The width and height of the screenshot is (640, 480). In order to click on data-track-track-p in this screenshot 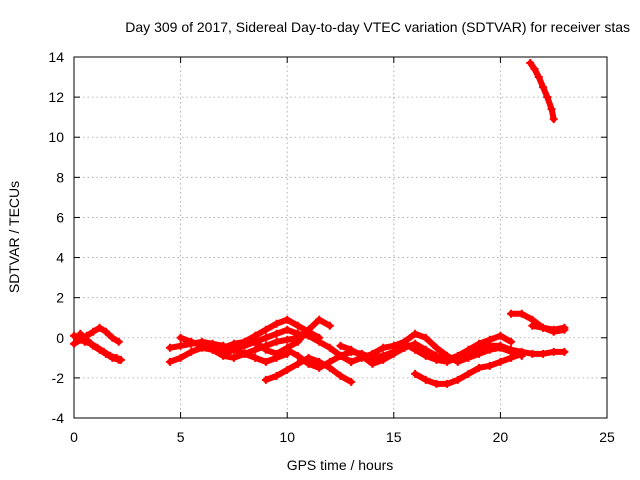, I will do `click(548, 327)`.